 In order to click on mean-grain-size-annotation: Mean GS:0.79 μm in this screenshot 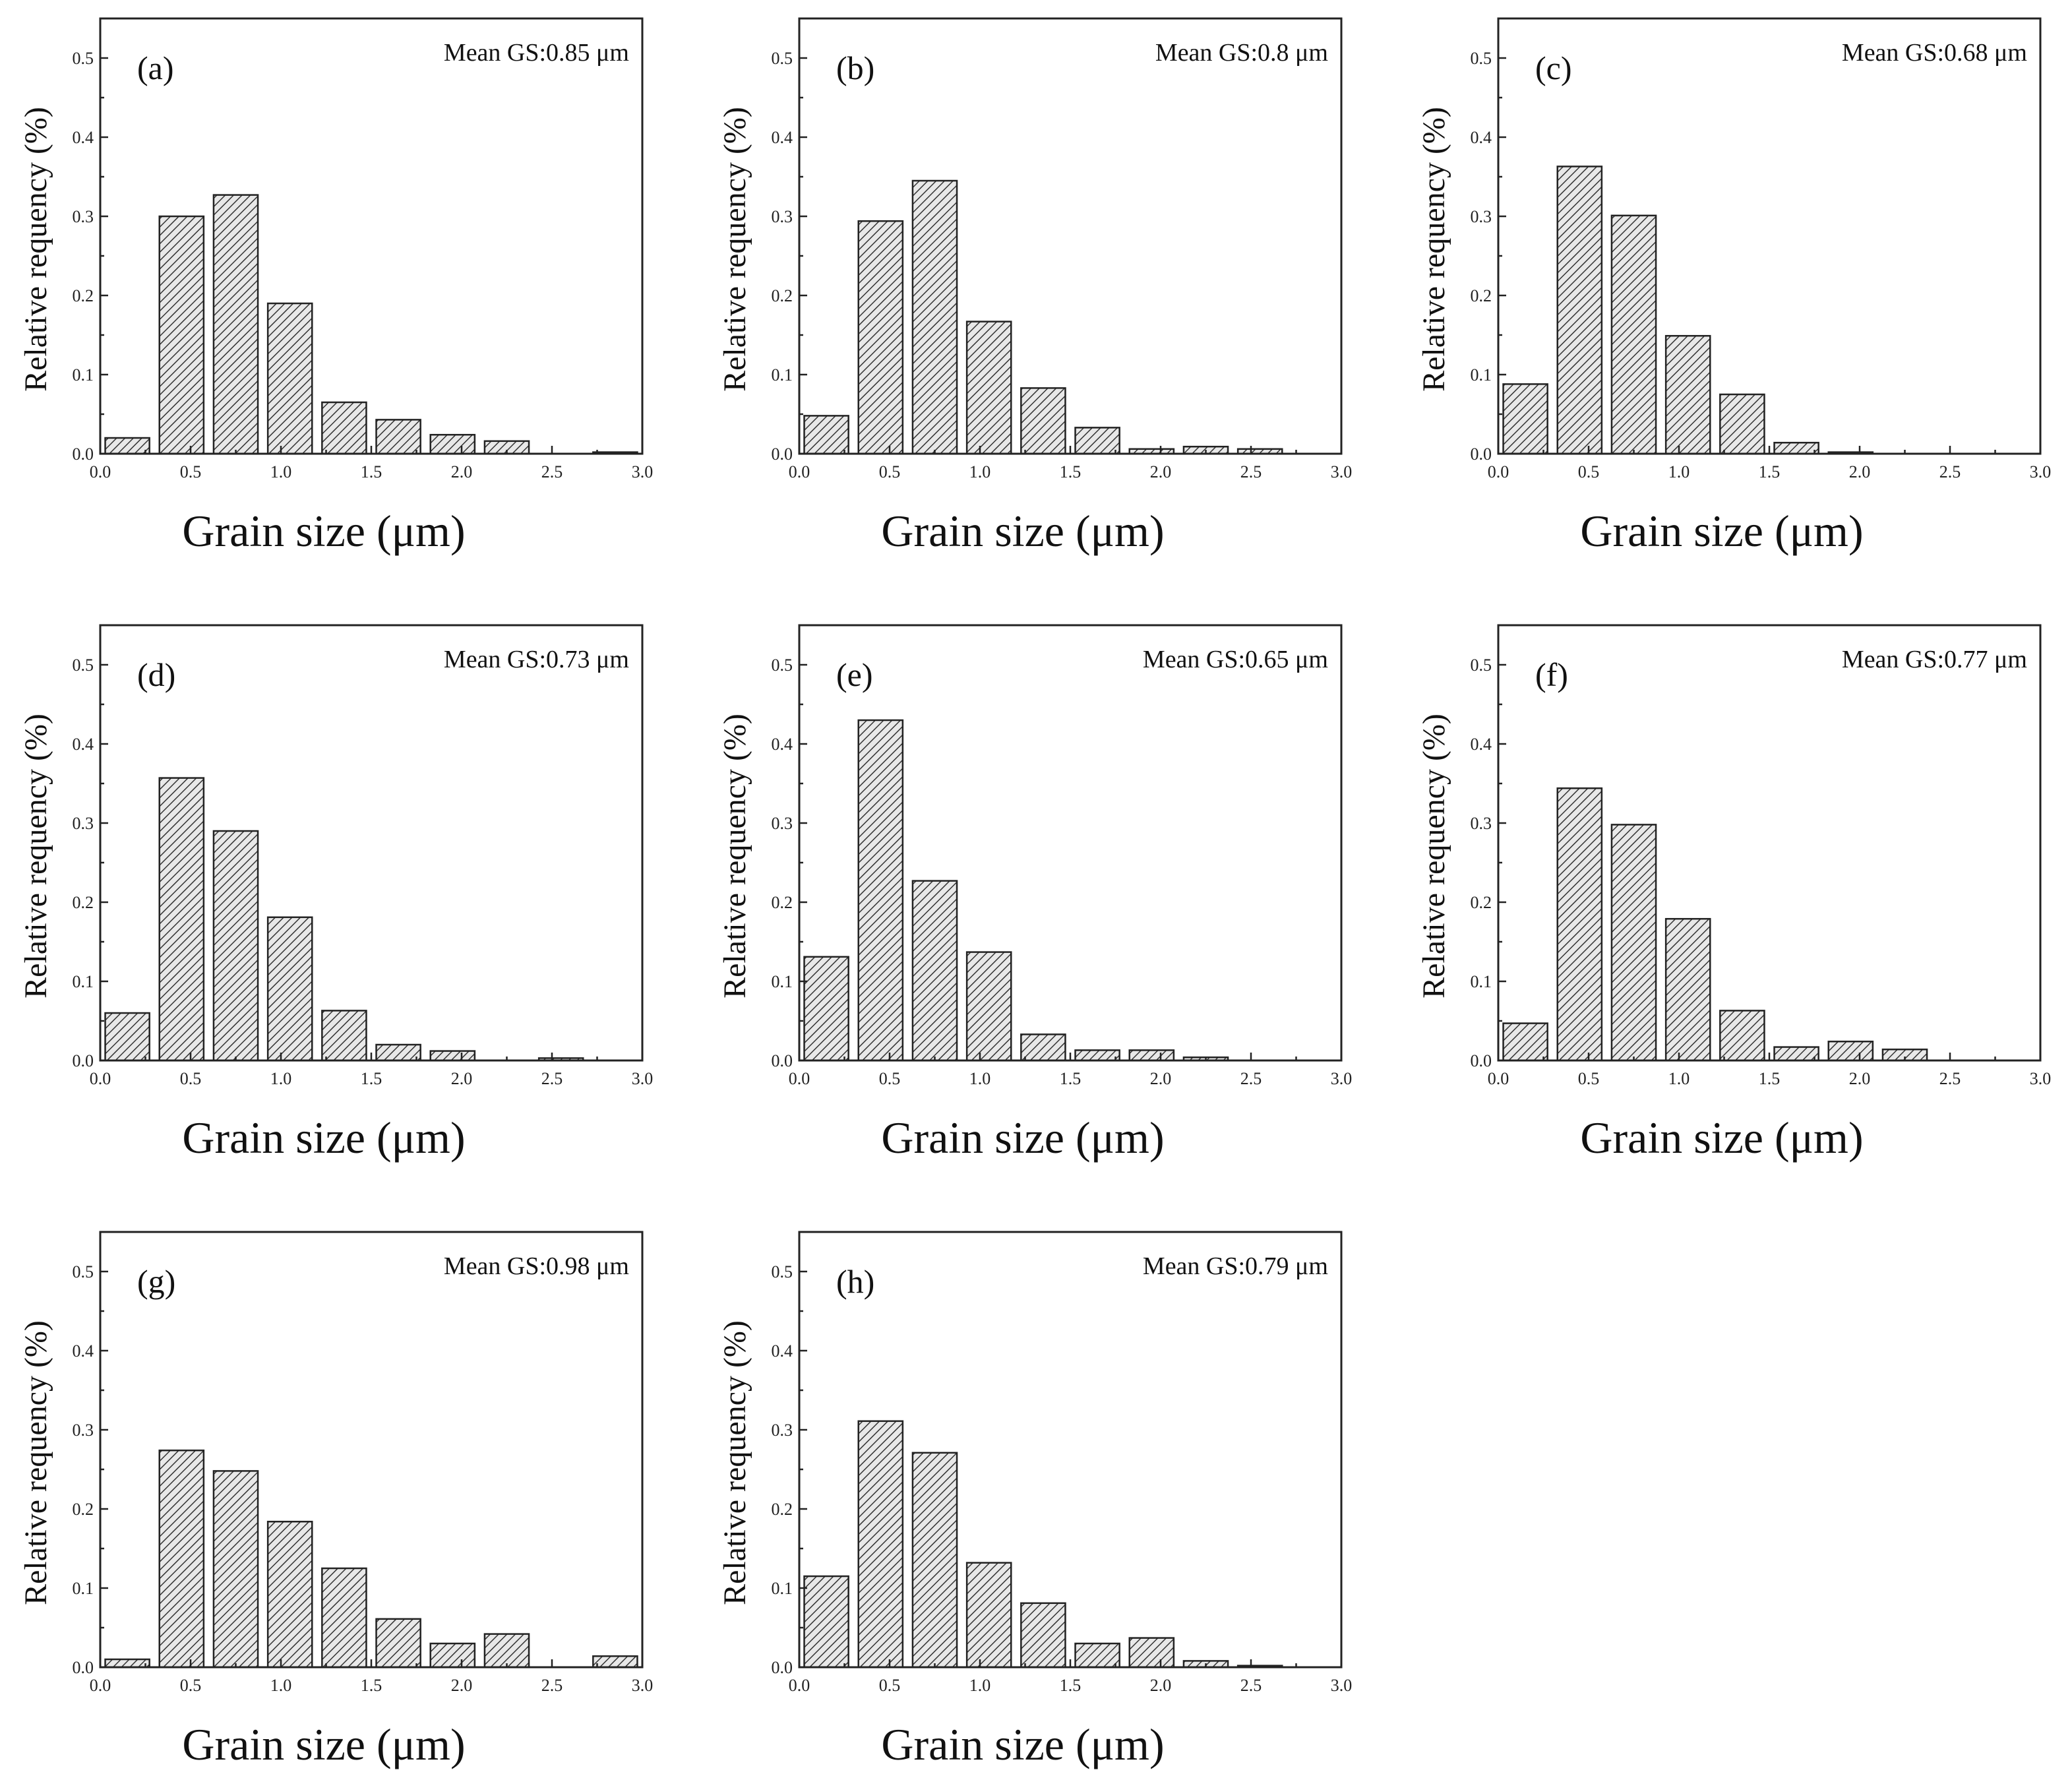, I will do `click(1235, 1266)`.